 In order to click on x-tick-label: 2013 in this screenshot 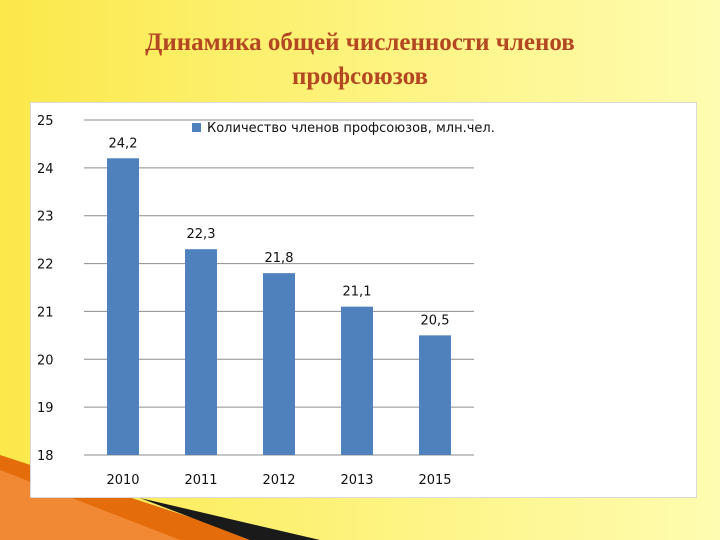, I will do `click(356, 480)`.